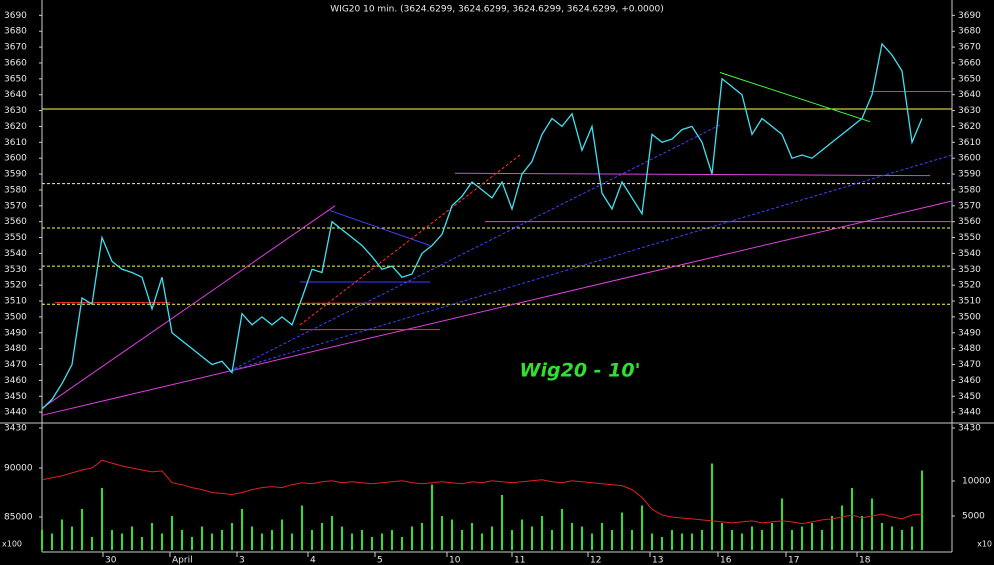 Image resolution: width=994 pixels, height=565 pixels. What do you see at coordinates (15, 159) in the screenshot?
I see `y-tick-label: 3600` at bounding box center [15, 159].